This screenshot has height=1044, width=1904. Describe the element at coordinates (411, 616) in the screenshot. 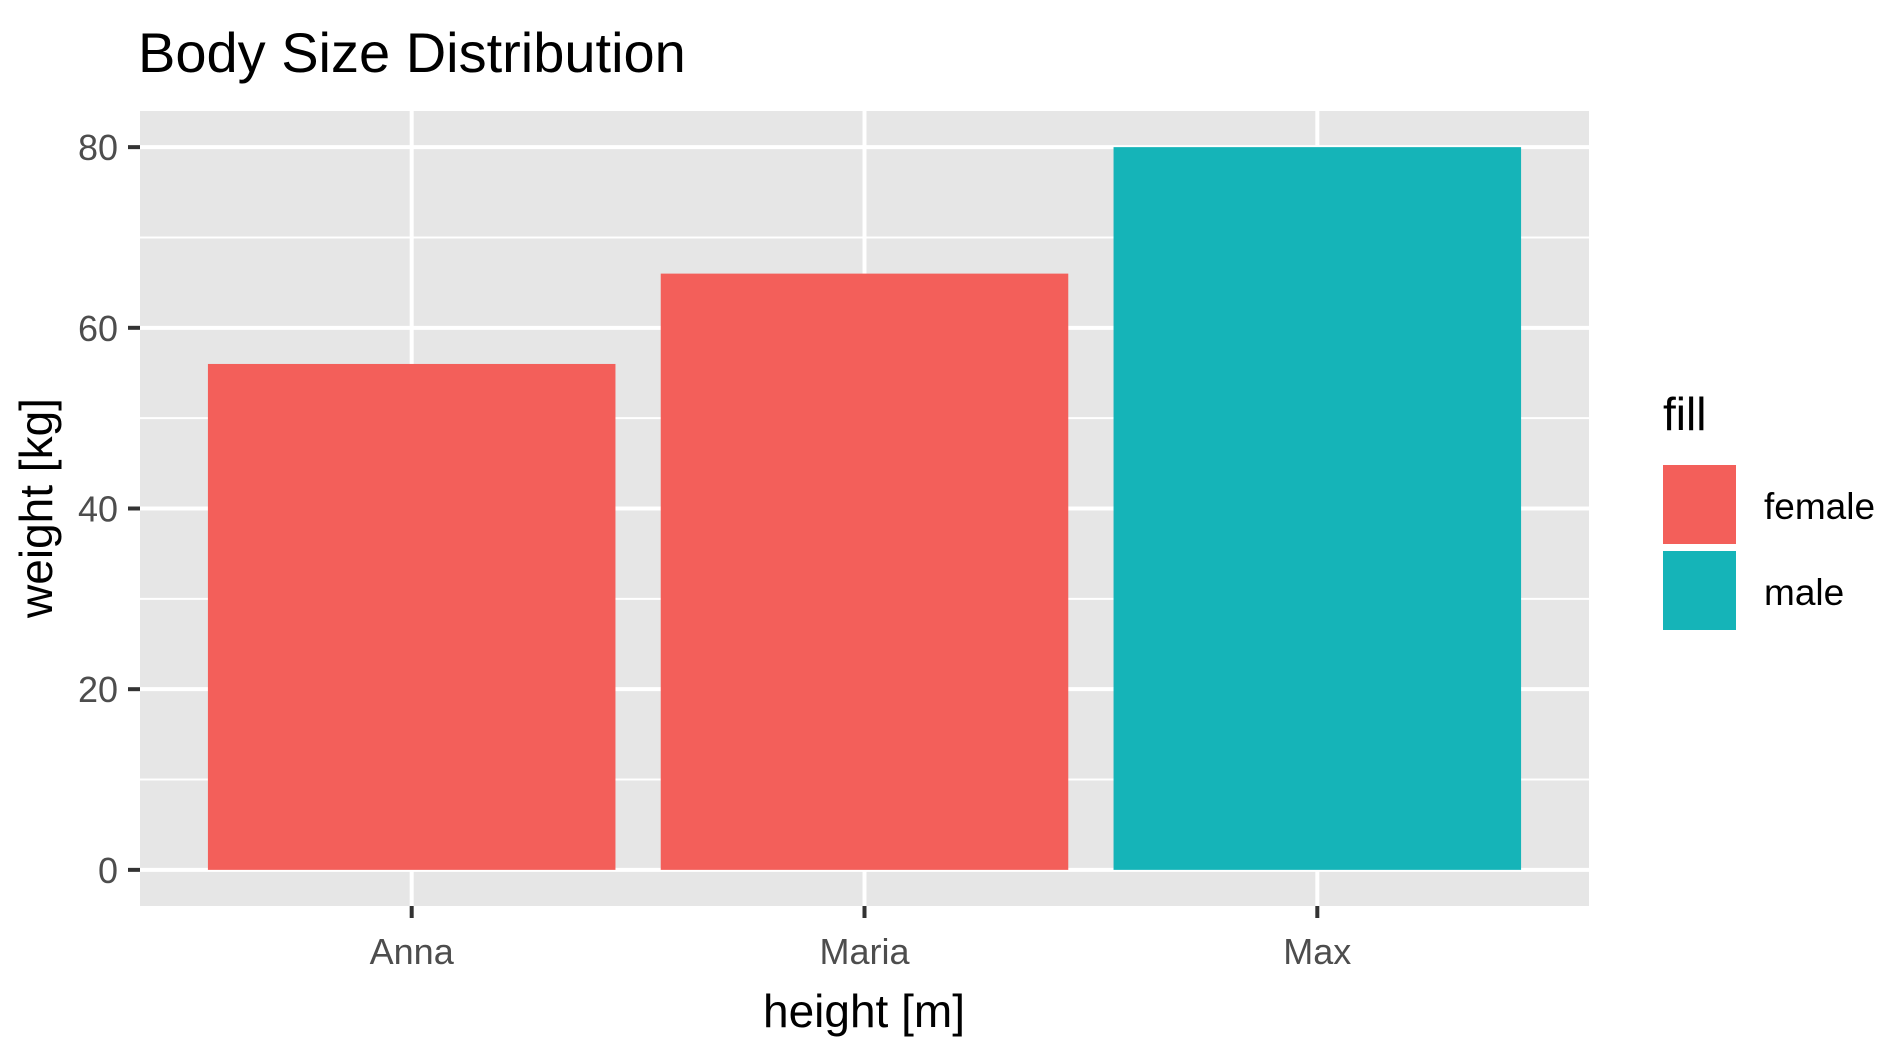

I see `bar-anna` at that location.